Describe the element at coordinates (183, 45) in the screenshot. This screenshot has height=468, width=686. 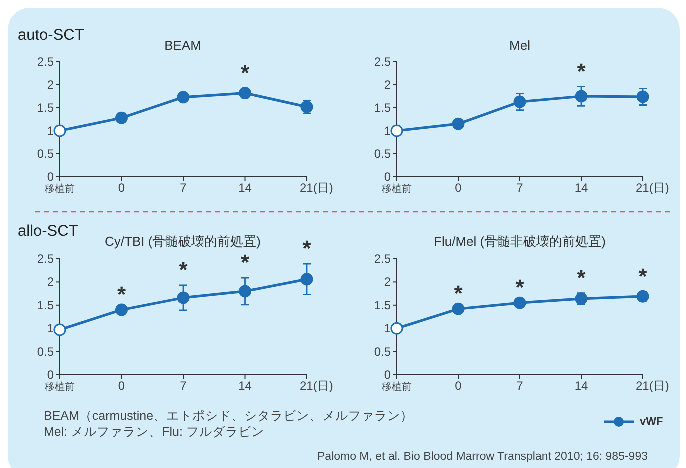
I see `chart-title: BEAM` at that location.